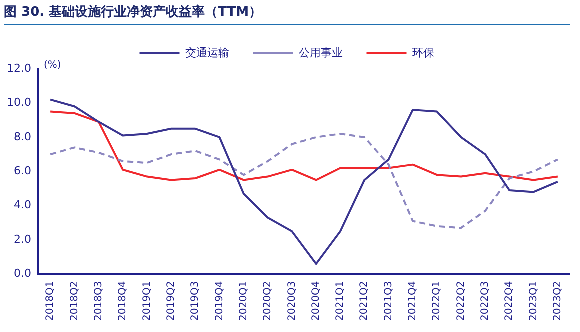  Describe the element at coordinates (244, 301) in the screenshot. I see `x-tick-label: 2020Q1` at that location.